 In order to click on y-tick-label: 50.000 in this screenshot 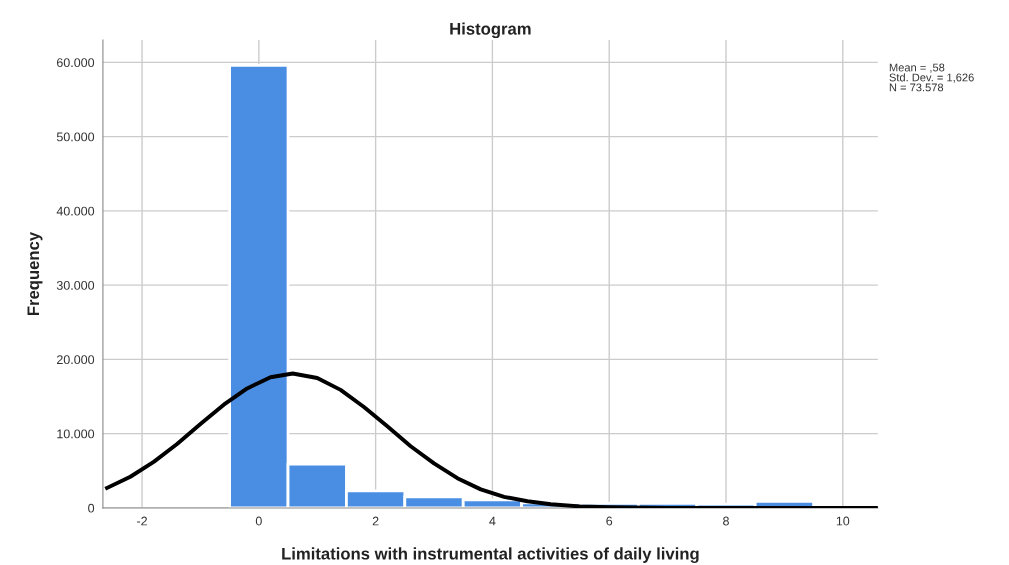, I will do `click(75, 137)`.